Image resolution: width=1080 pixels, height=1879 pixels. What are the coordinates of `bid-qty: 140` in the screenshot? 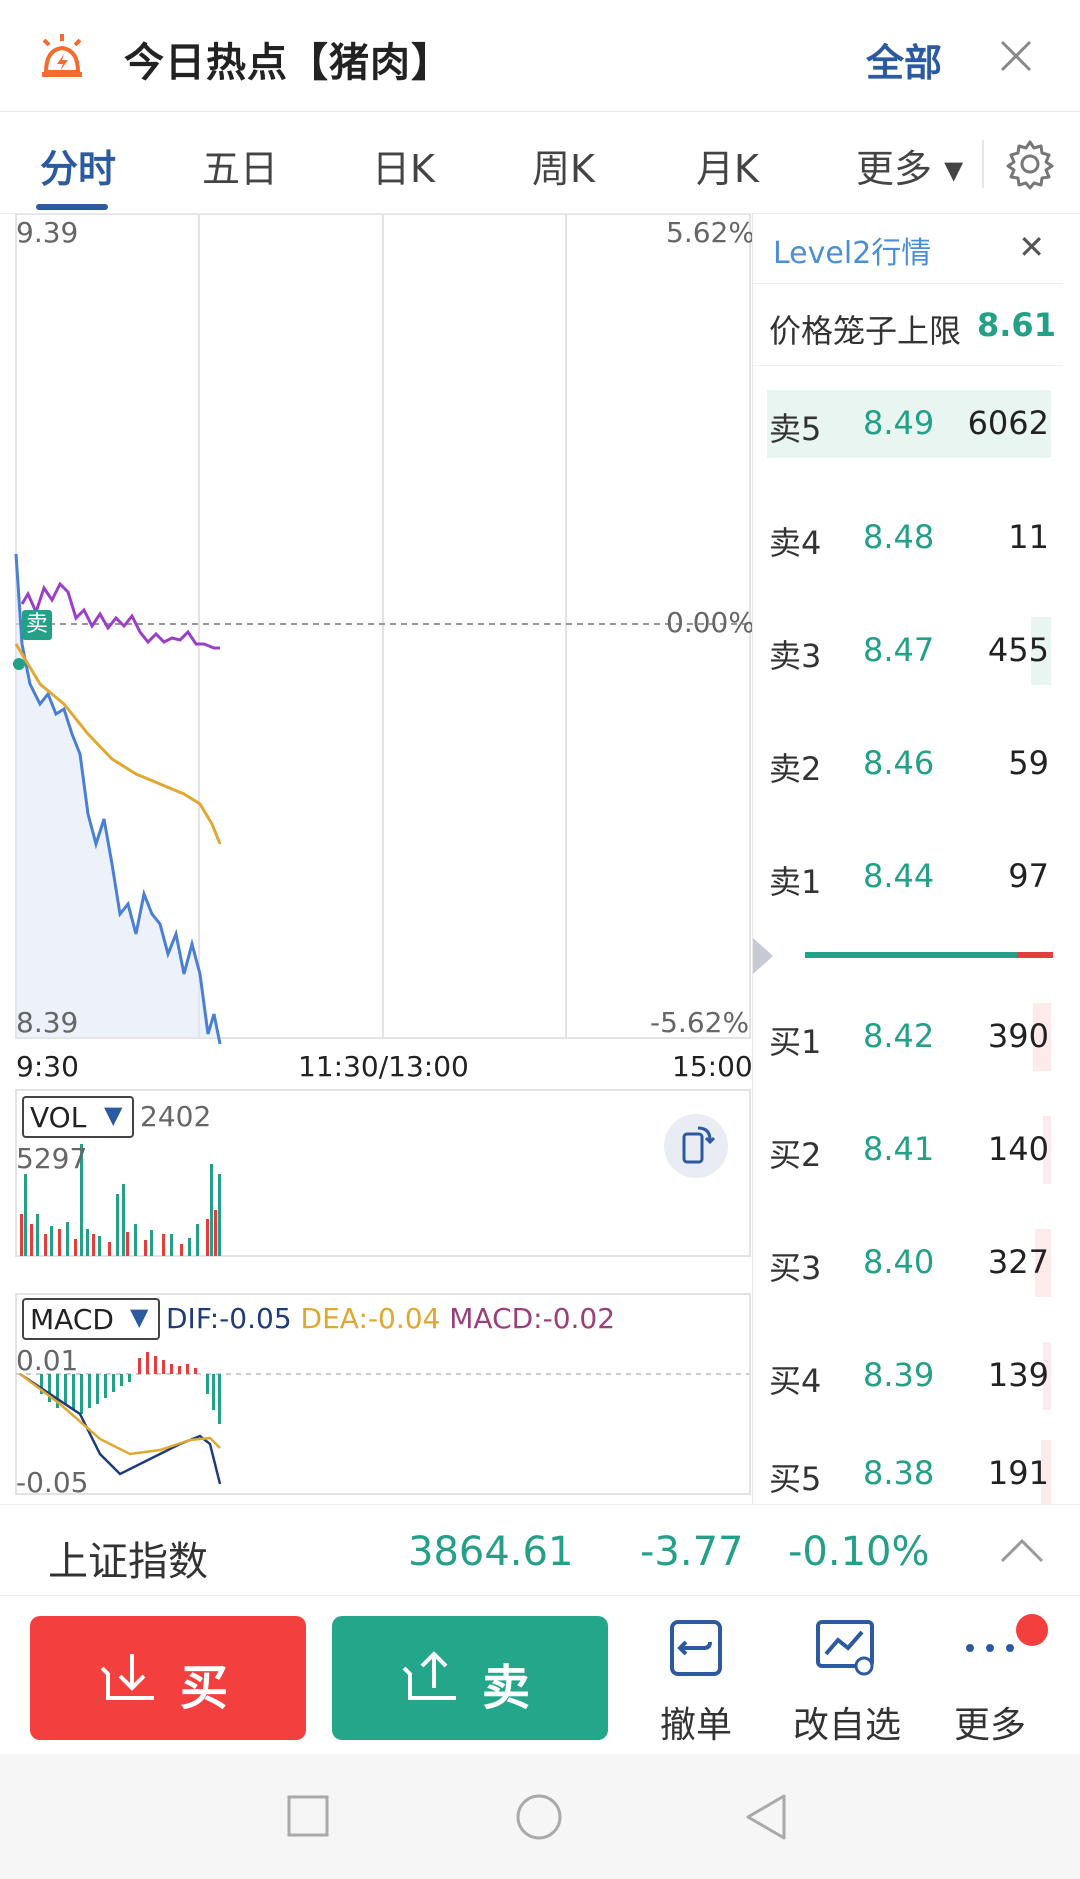 It's located at (1018, 1149).